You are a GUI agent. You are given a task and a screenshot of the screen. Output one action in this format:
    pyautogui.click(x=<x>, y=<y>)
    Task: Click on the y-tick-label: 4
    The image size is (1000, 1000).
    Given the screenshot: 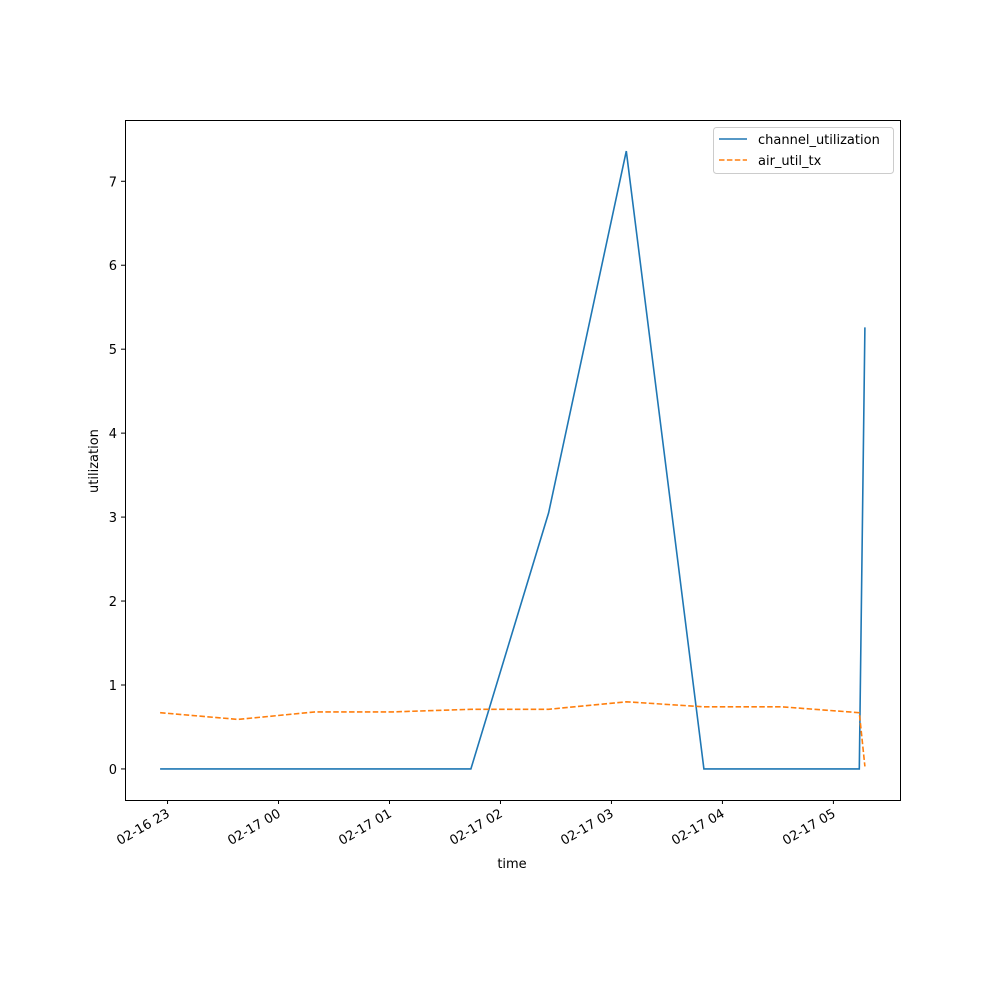 What is the action you would take?
    pyautogui.click(x=113, y=434)
    